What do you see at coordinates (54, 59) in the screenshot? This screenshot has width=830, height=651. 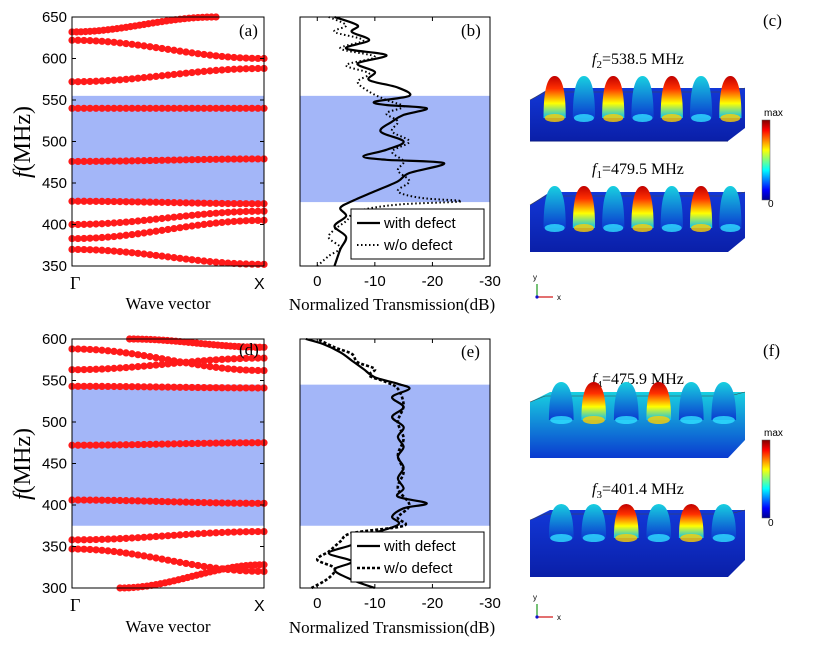 I see `y-tick-label: 600` at bounding box center [54, 59].